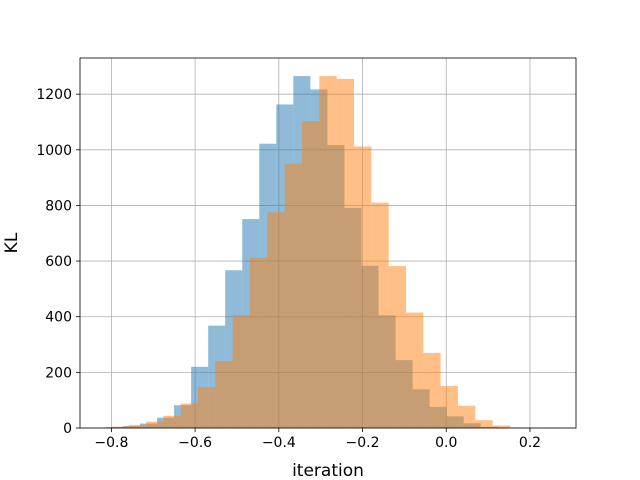 Image resolution: width=640 pixels, height=480 pixels. Describe the element at coordinates (317, 439) in the screenshot. I see `x-axis-ticks: −0.8 −0.6 −0.4 −0.2 0.0 0.2` at that location.